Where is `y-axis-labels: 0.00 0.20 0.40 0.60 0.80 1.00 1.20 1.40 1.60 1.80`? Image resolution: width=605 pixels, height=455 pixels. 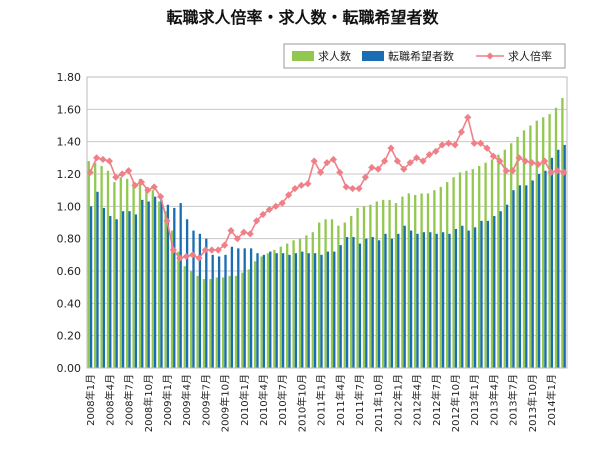 y-axis-labels: 0.00 0.20 0.40 0.60 0.80 1.00 1.20 1.40 1.60 1.80 is located at coordinates (69, 223).